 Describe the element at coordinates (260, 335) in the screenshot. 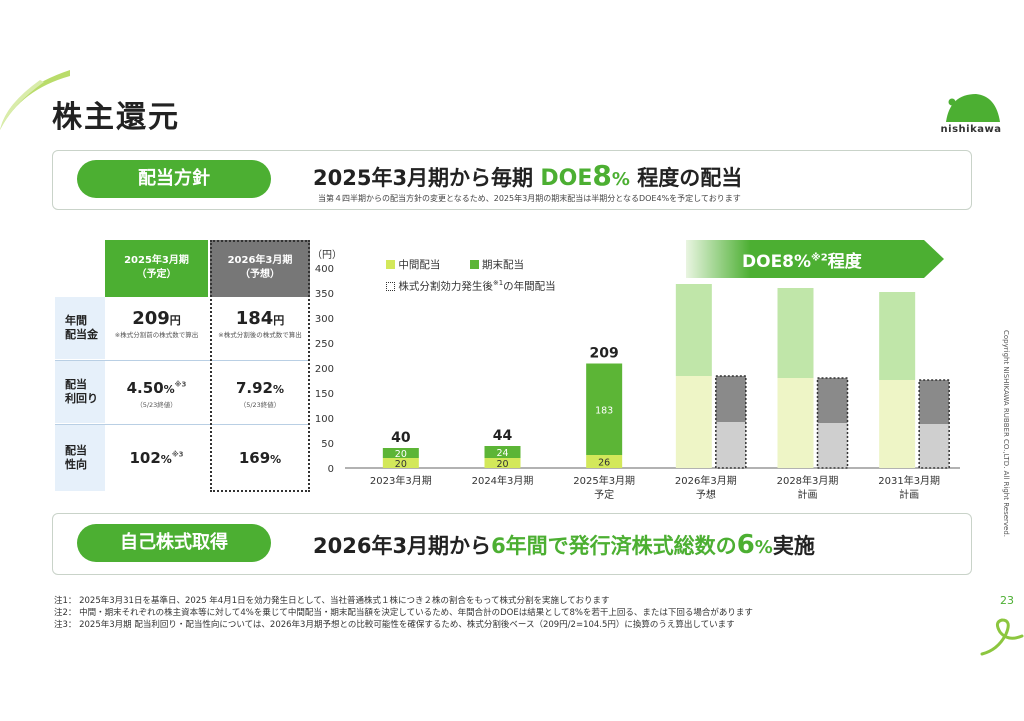

I see `value-note: ※株式分割後の株式数で算出` at that location.